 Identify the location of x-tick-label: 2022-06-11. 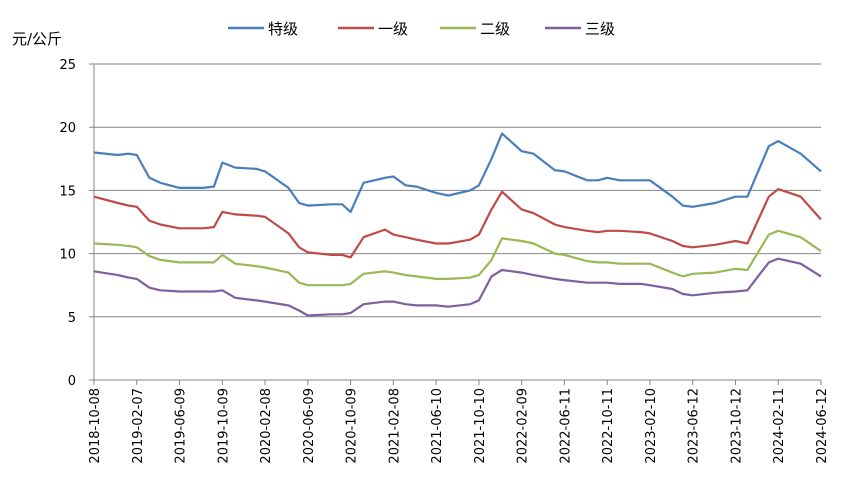
(565, 426).